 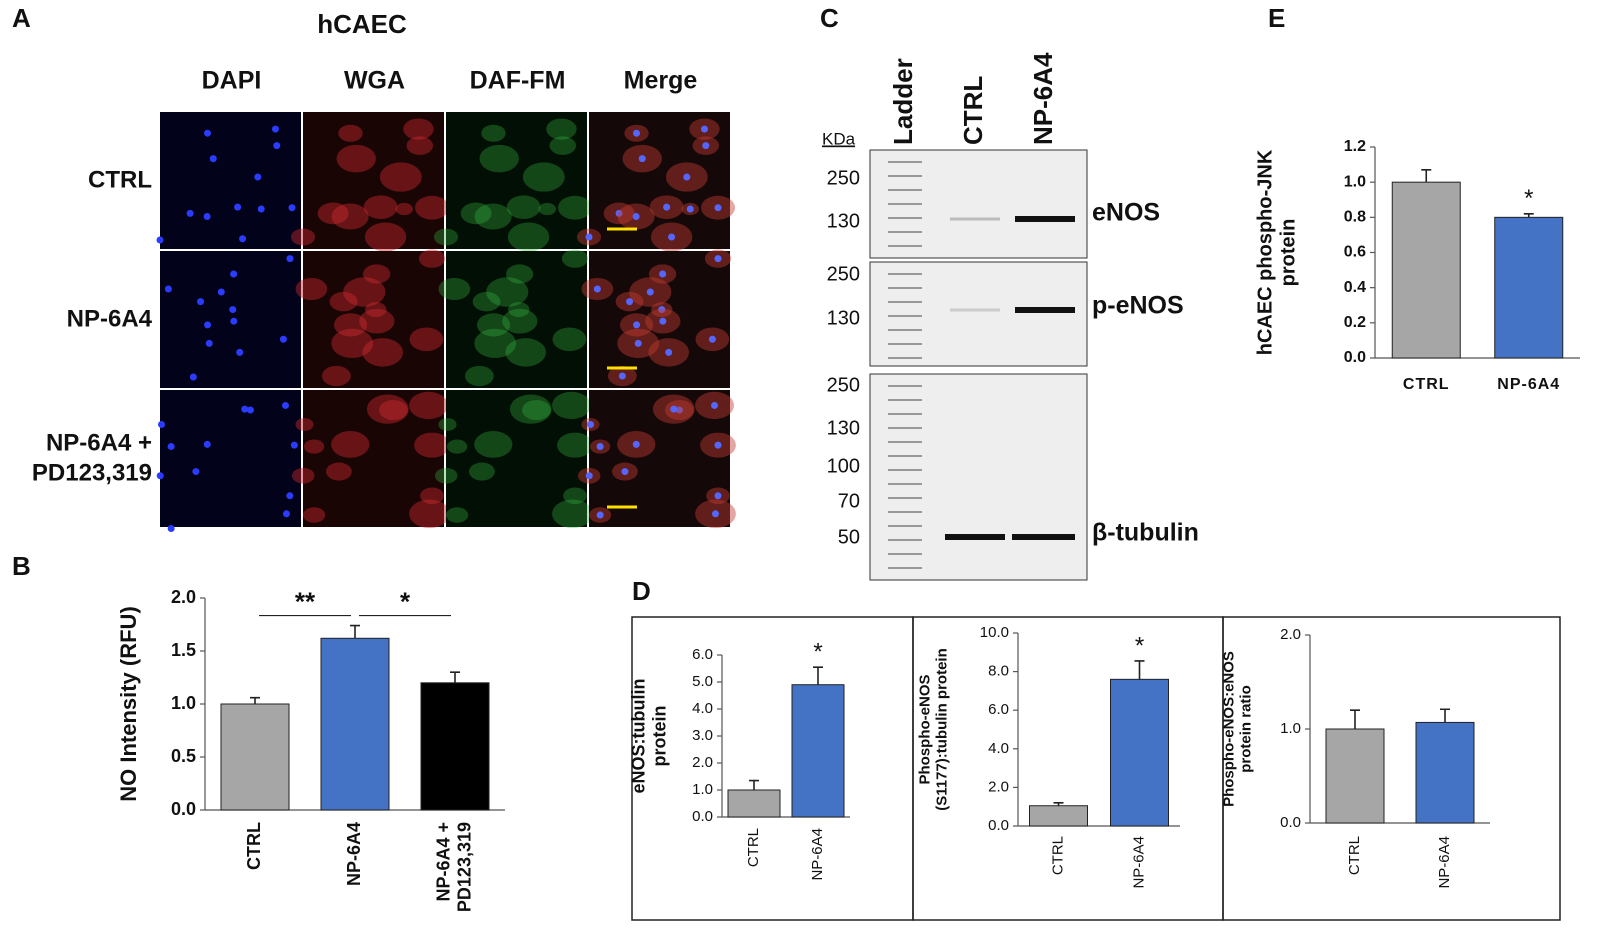 I want to click on marker-label: 50, so click(x=849, y=537).